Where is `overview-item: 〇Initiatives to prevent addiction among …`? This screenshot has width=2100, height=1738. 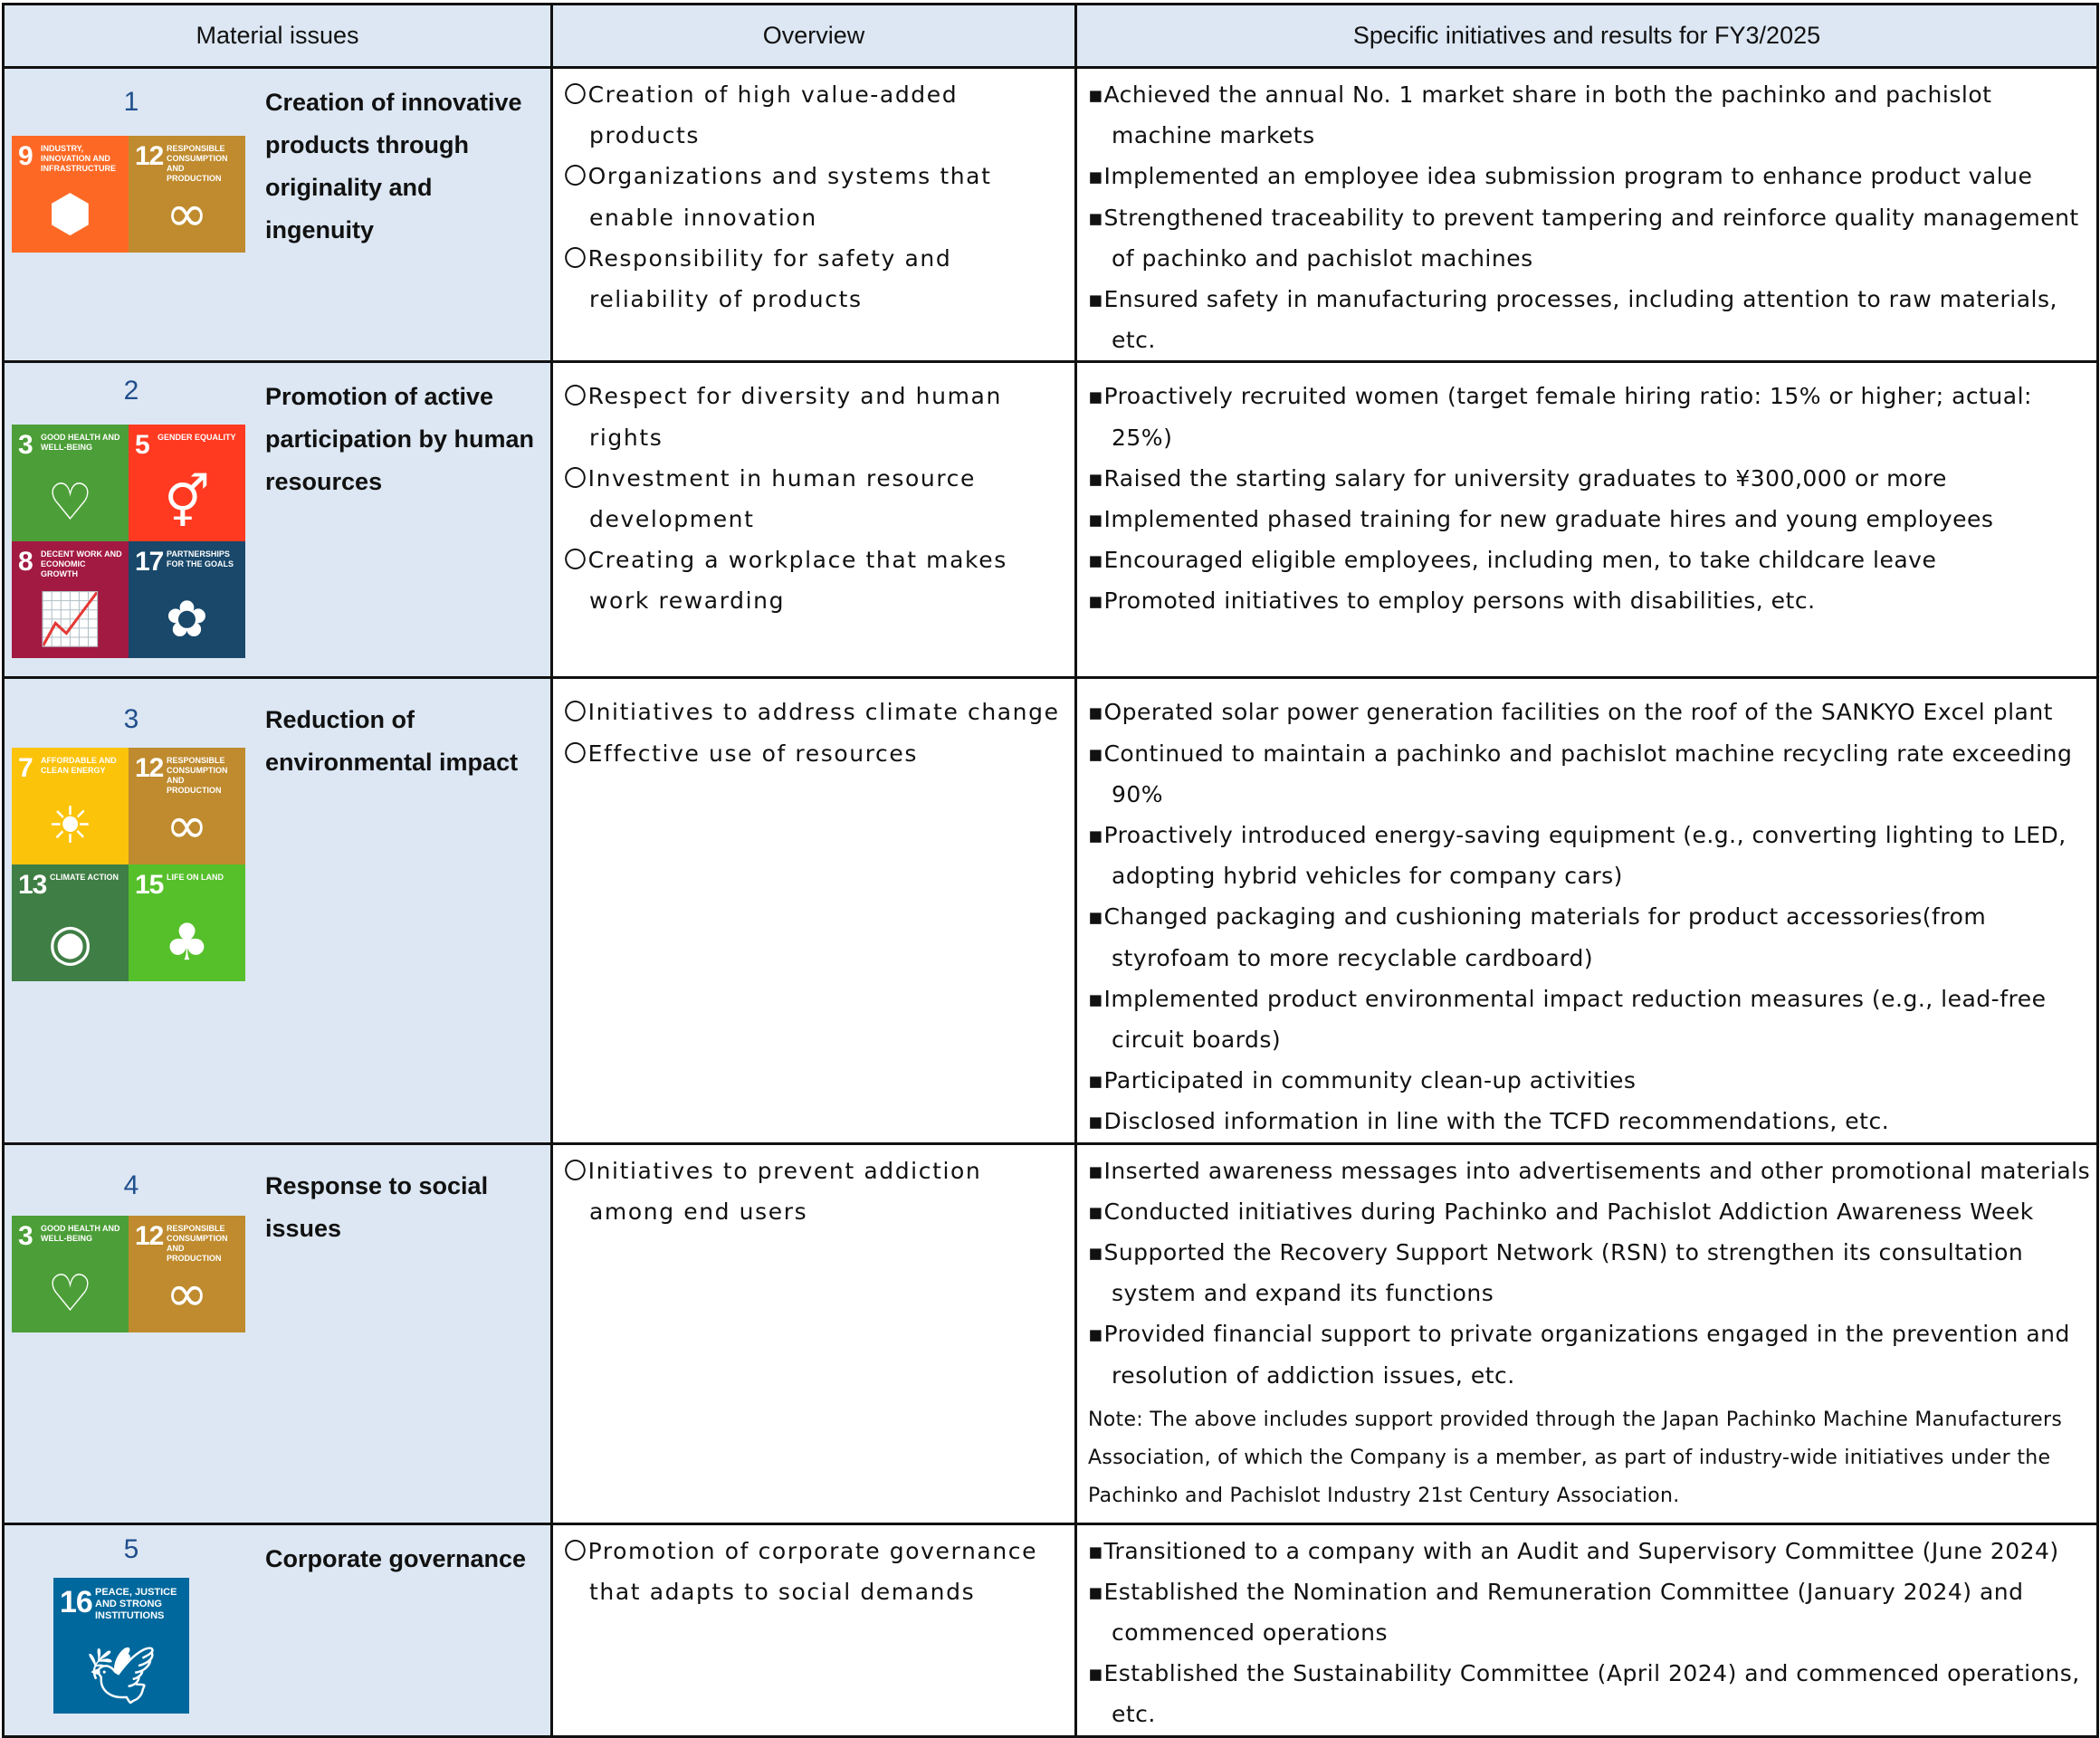 overview-item: 〇Initiatives to prevent addiction among … is located at coordinates (773, 1191).